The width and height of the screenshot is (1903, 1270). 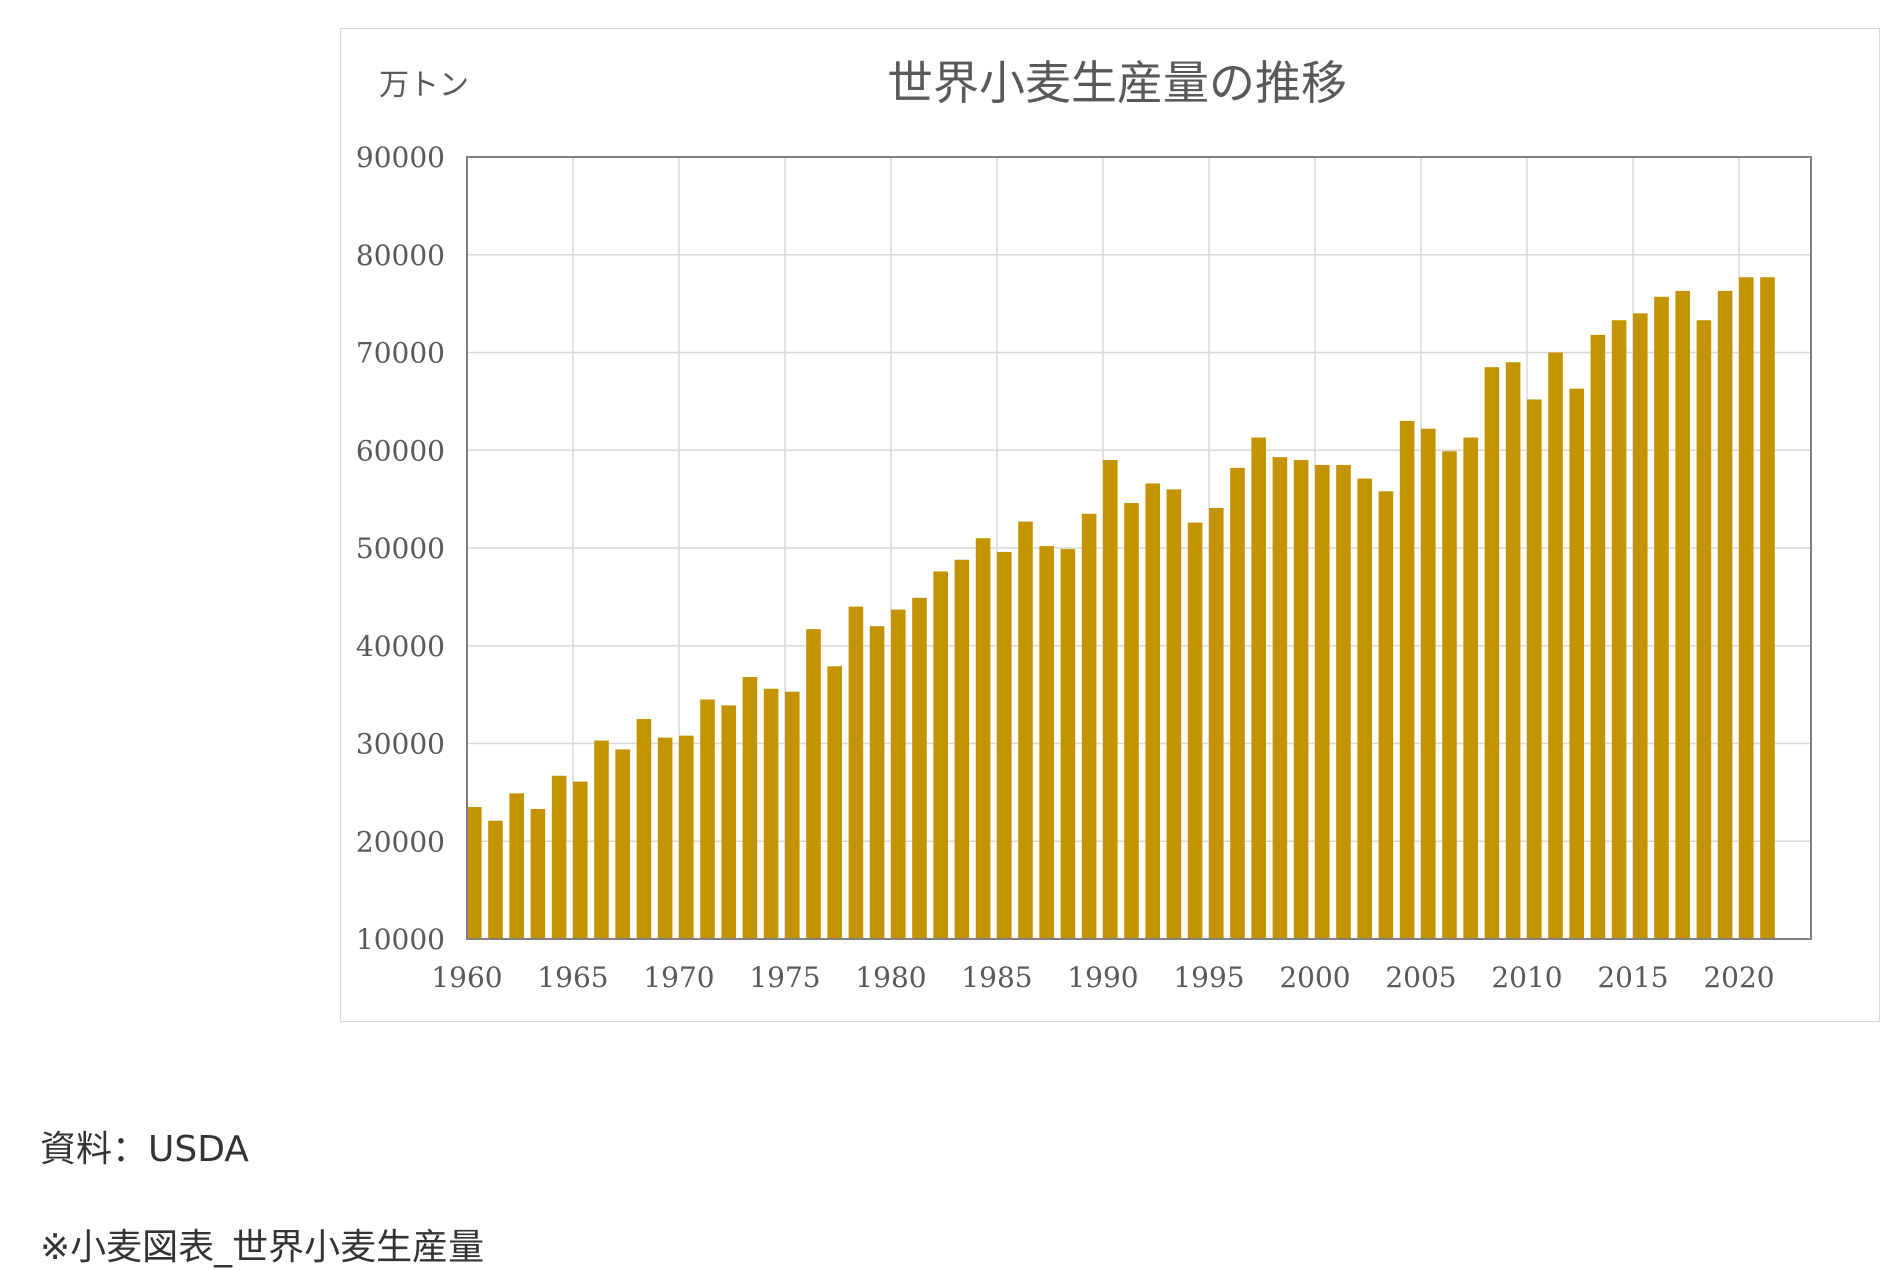 I want to click on bar-1981, so click(x=919, y=768).